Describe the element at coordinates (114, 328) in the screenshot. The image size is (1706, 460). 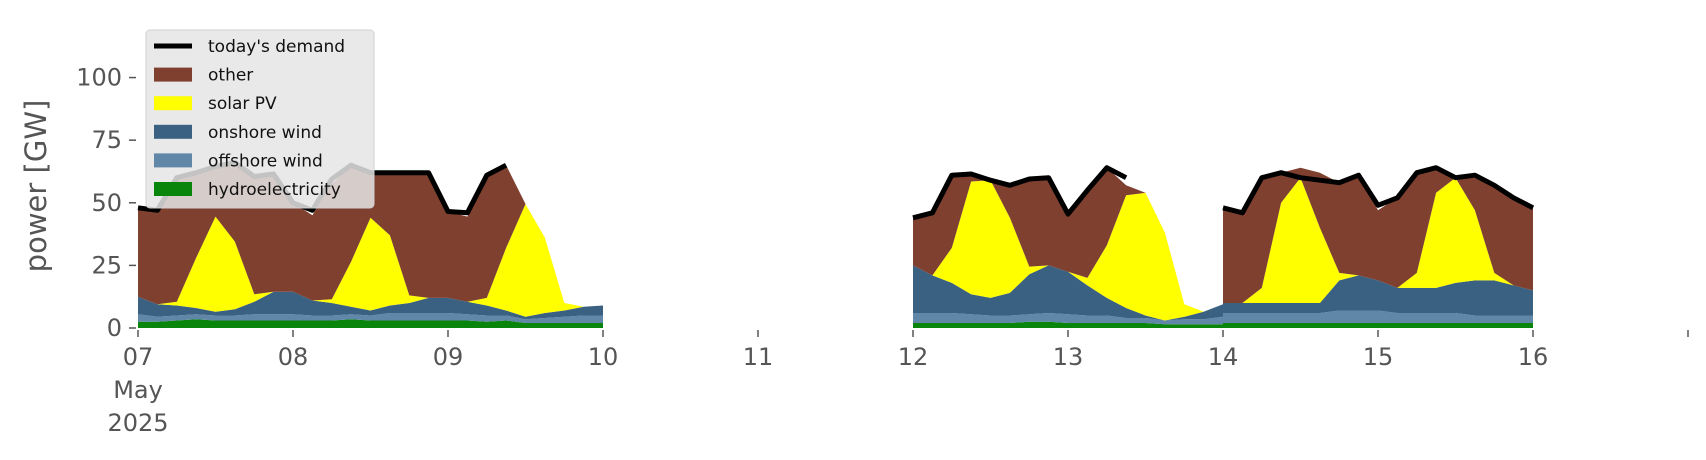
I see `y-tick-label-0: 0` at that location.